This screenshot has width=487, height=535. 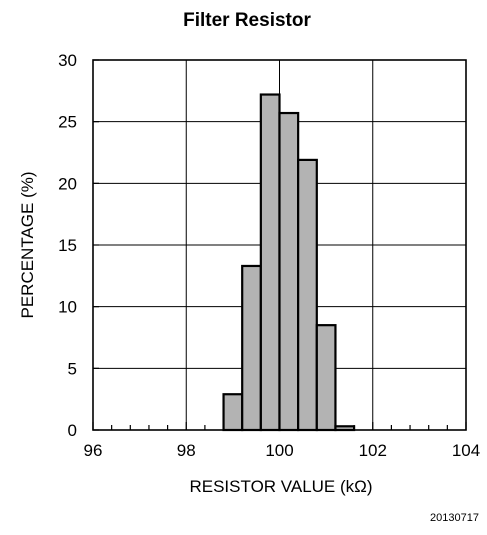 What do you see at coordinates (454, 518) in the screenshot?
I see `figure-id: 20130717` at bounding box center [454, 518].